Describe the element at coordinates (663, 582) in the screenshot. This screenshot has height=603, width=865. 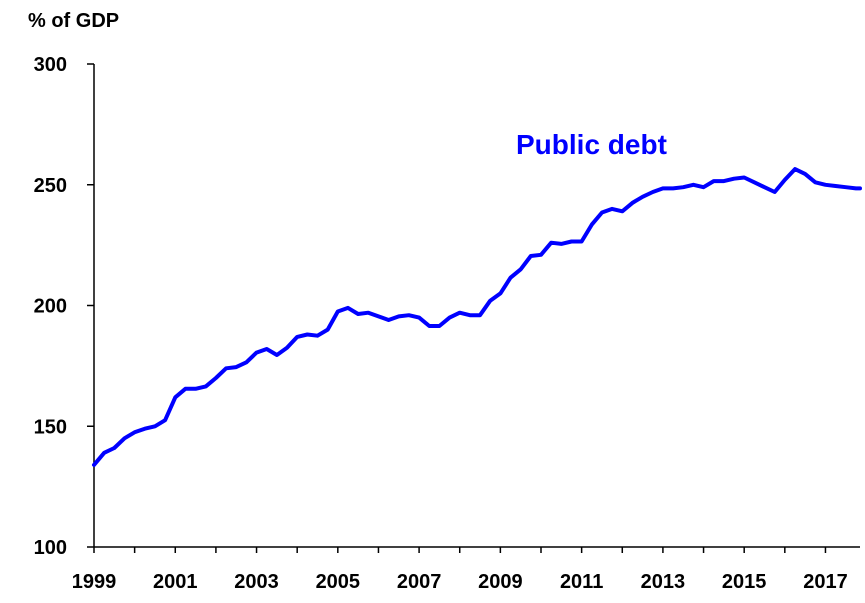
I see `x-tick-label: 2013` at that location.